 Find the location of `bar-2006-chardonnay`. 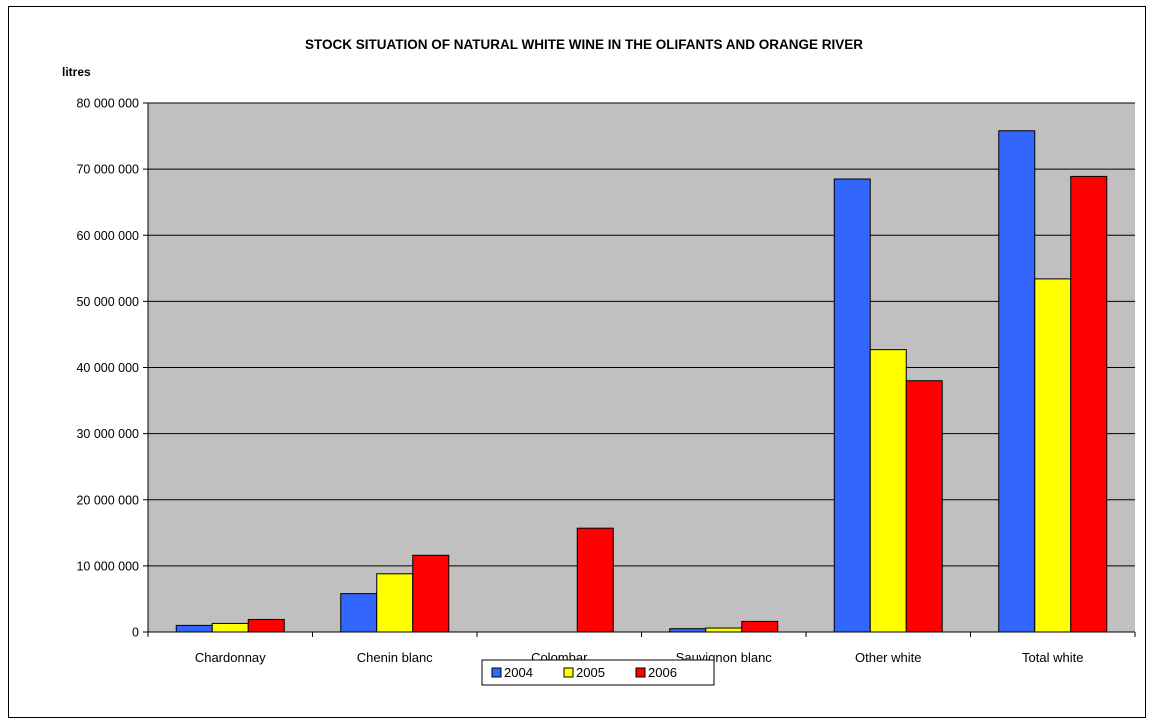

bar-2006-chardonnay is located at coordinates (266, 625).